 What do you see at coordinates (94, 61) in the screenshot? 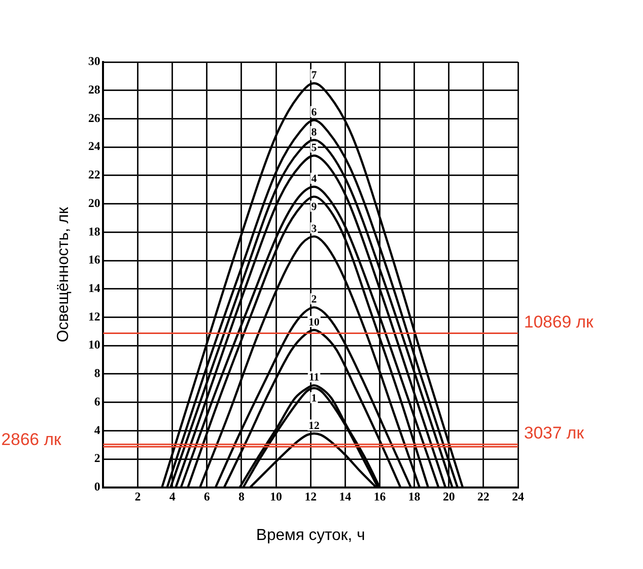
I see `y-tick-label: 30` at bounding box center [94, 61].